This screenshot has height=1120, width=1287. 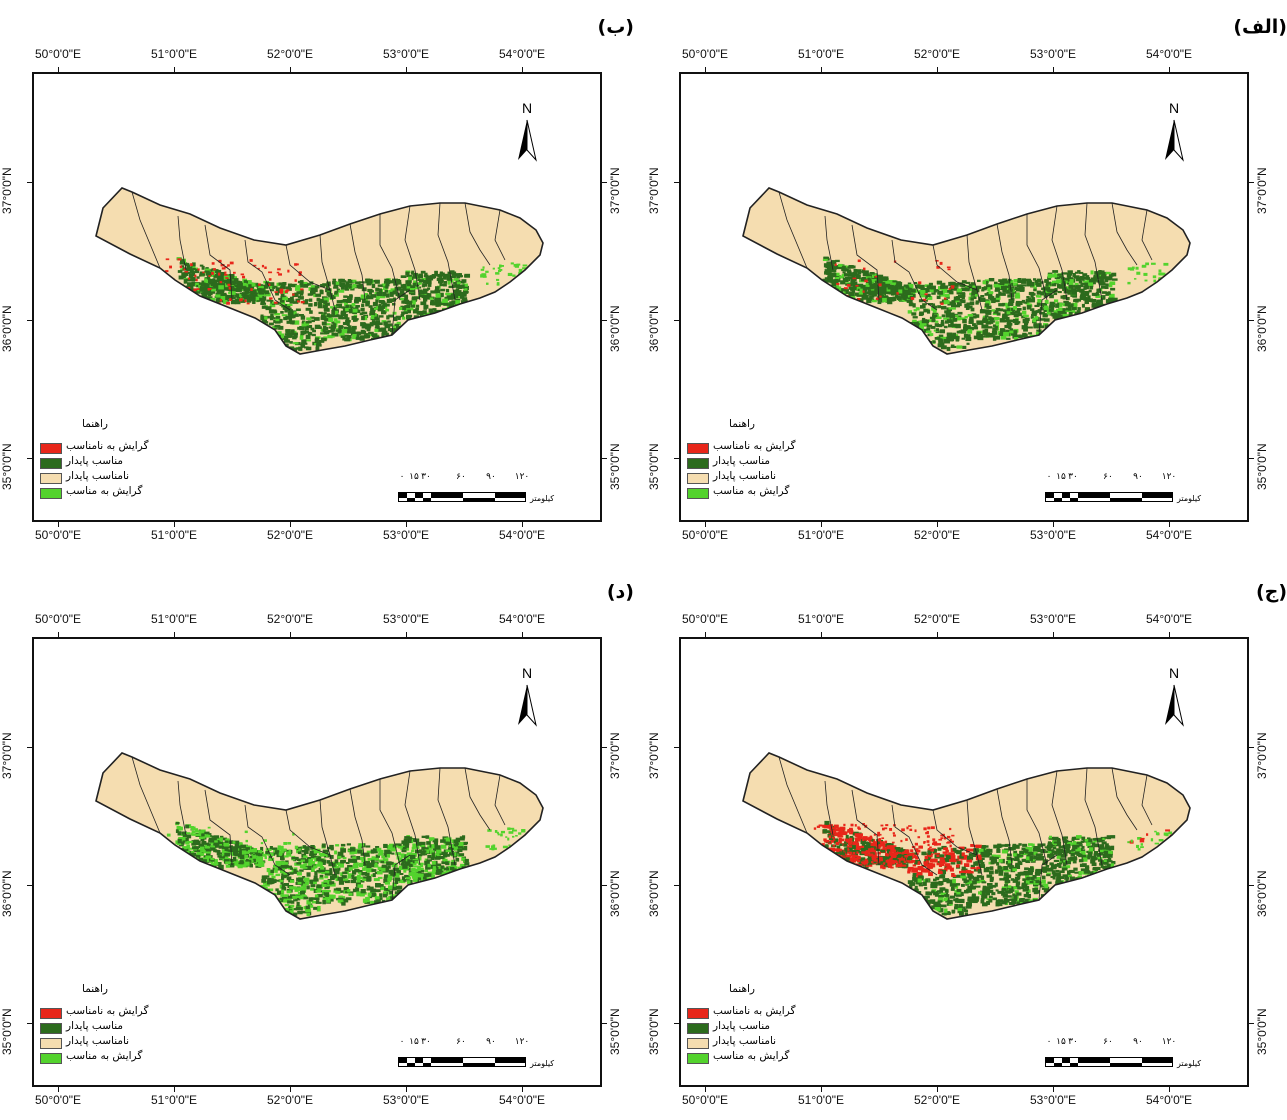 I want to click on legend-label: گرایش به نامناسب, so click(x=107, y=1011).